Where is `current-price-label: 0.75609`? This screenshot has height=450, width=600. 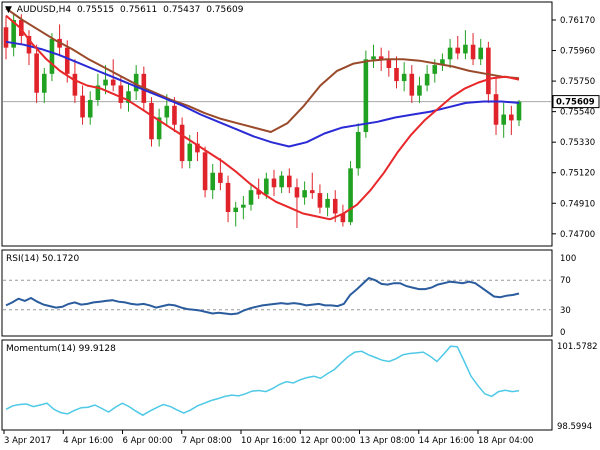
current-price-label: 0.75609 is located at coordinates (575, 103).